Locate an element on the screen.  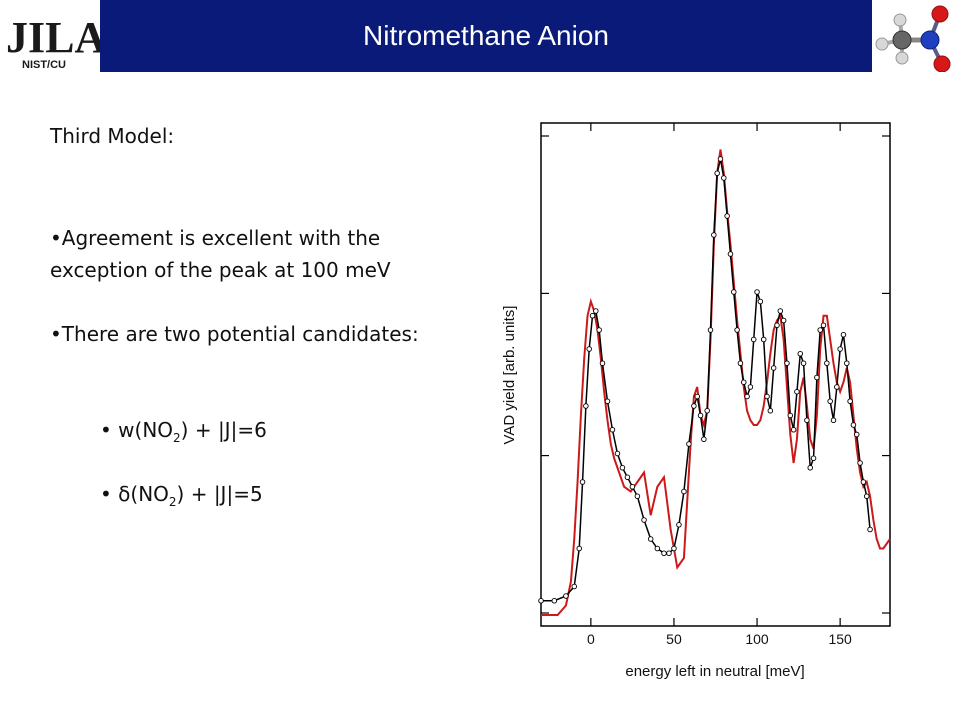
nitromethane-molecule-icon is located at coordinates (916, 36).